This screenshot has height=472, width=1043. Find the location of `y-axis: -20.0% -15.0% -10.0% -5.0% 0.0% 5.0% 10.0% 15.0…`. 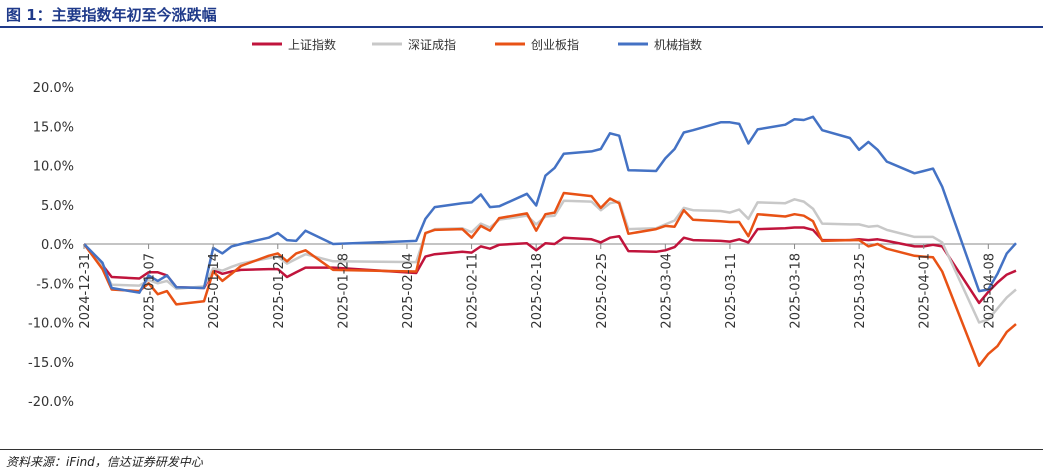

y-axis: -20.0% -15.0% -10.0% -5.0% 0.0% 5.0% 10.0% 15.0… is located at coordinates (51, 245).